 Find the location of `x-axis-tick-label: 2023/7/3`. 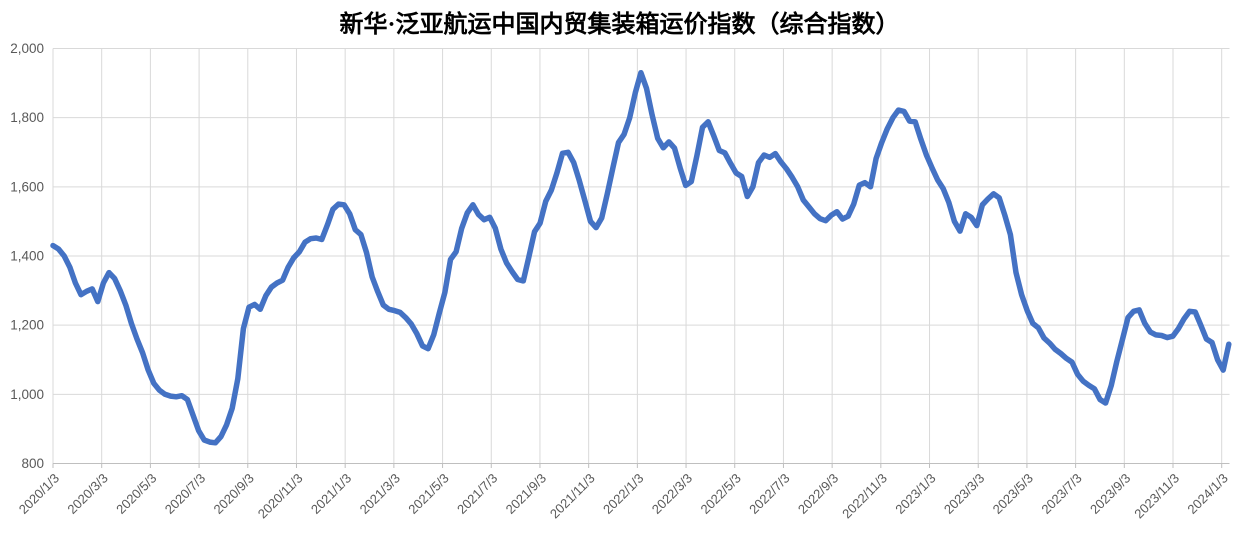

x-axis-tick-label: 2023/7/3 is located at coordinates (1061, 494).